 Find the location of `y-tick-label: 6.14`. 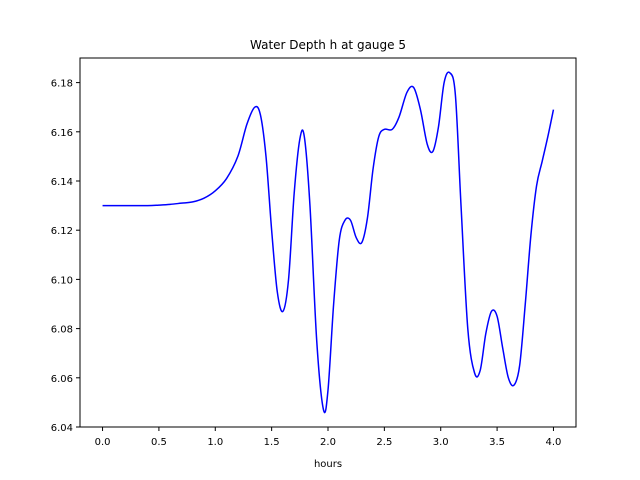

y-tick-label: 6.14 is located at coordinates (62, 182).